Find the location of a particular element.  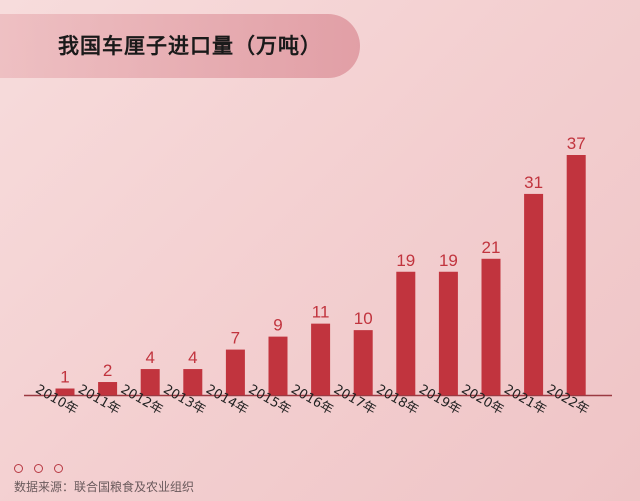

bar-2013年 is located at coordinates (193, 382).